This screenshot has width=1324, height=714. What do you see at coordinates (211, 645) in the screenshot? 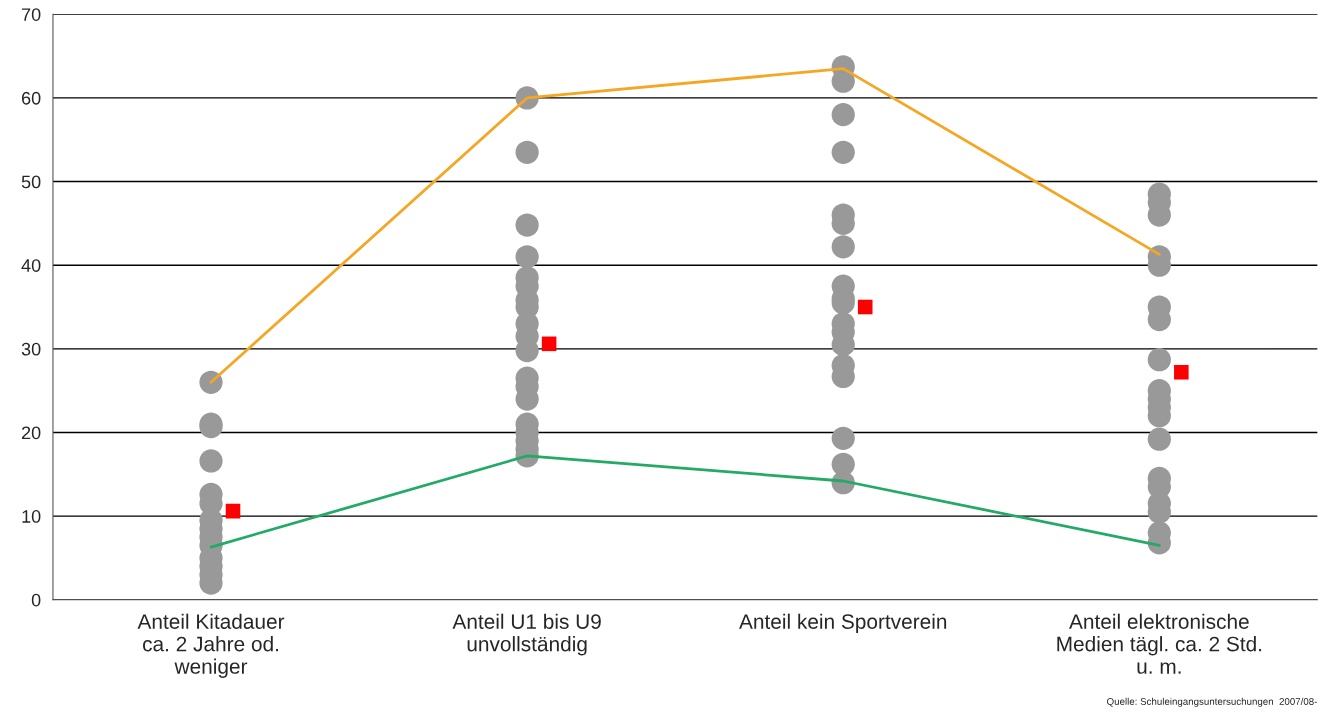
I see `x-tick-label: Anteil Kitadauer ca. 2 Jahre od. weniger` at bounding box center [211, 645].